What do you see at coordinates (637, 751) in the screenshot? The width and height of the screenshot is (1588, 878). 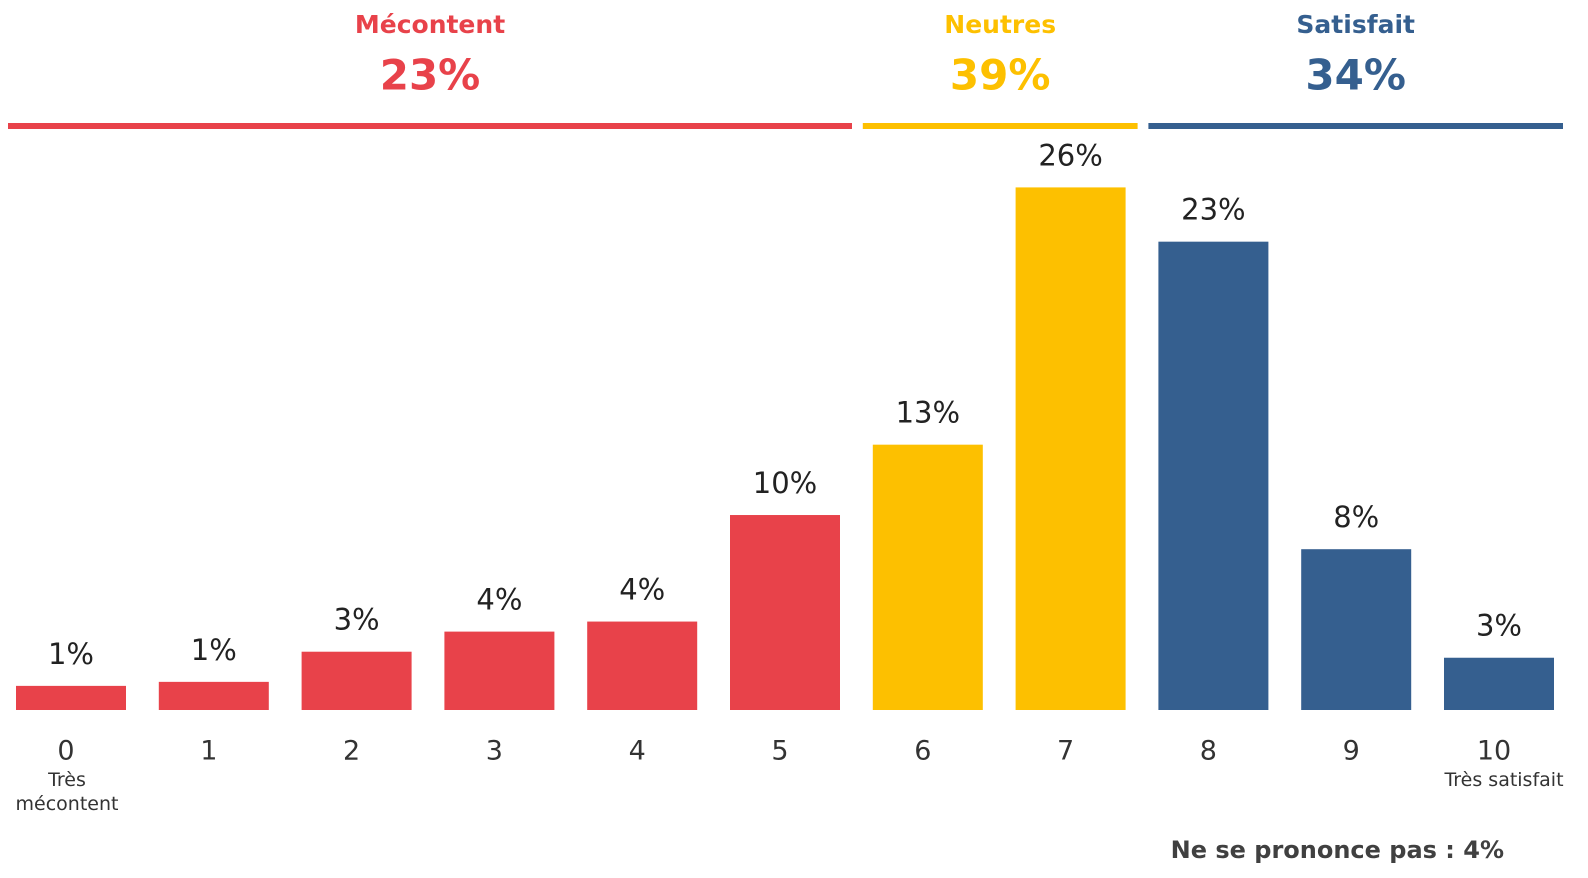 I see `x-tick-label: 4` at bounding box center [637, 751].